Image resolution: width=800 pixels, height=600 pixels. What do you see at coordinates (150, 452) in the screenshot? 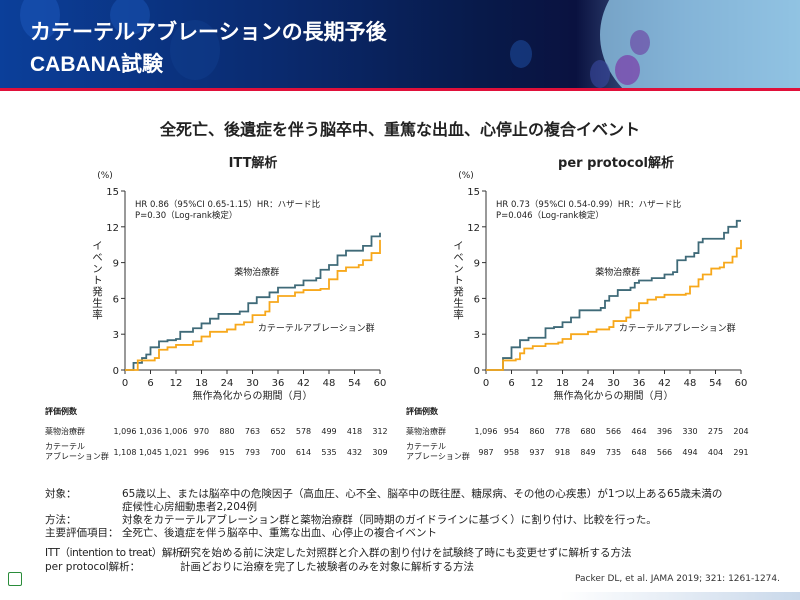
I see `risk-value: 1,045` at bounding box center [150, 452].